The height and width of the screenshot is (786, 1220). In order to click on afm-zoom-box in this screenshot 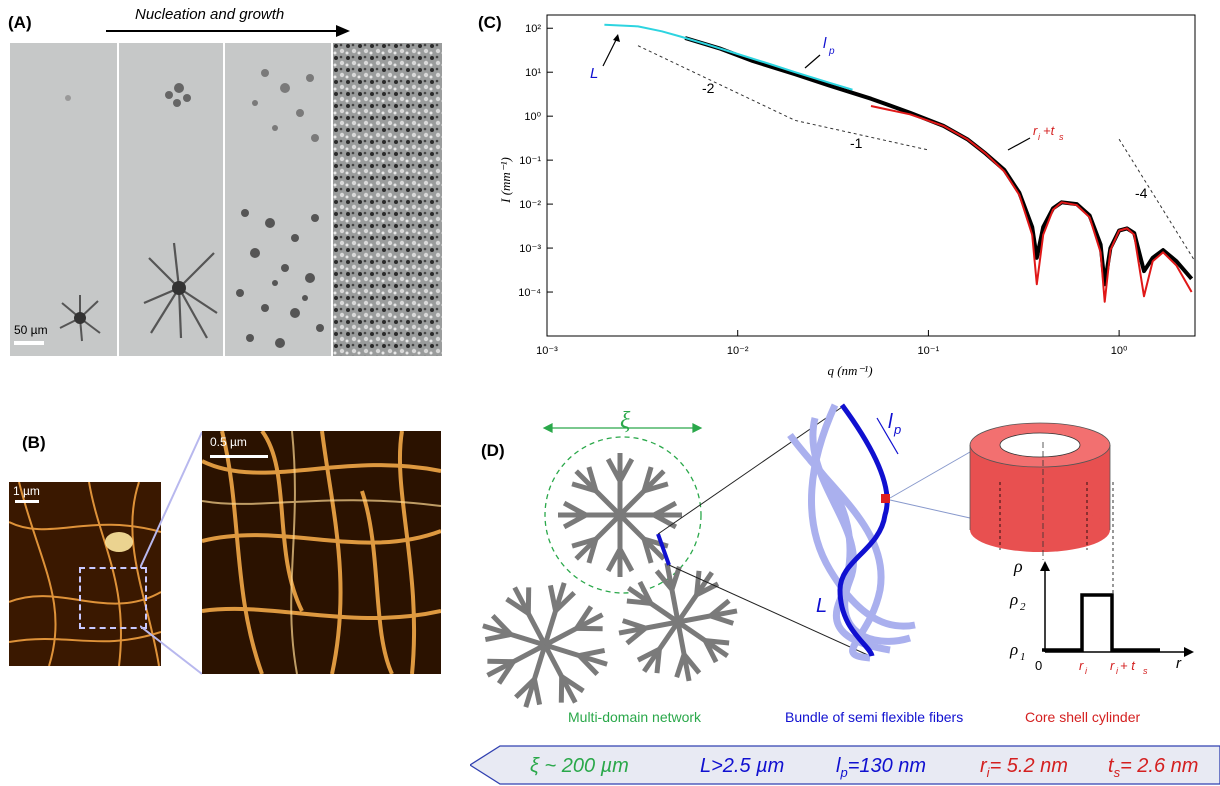, I will do `click(113, 598)`.